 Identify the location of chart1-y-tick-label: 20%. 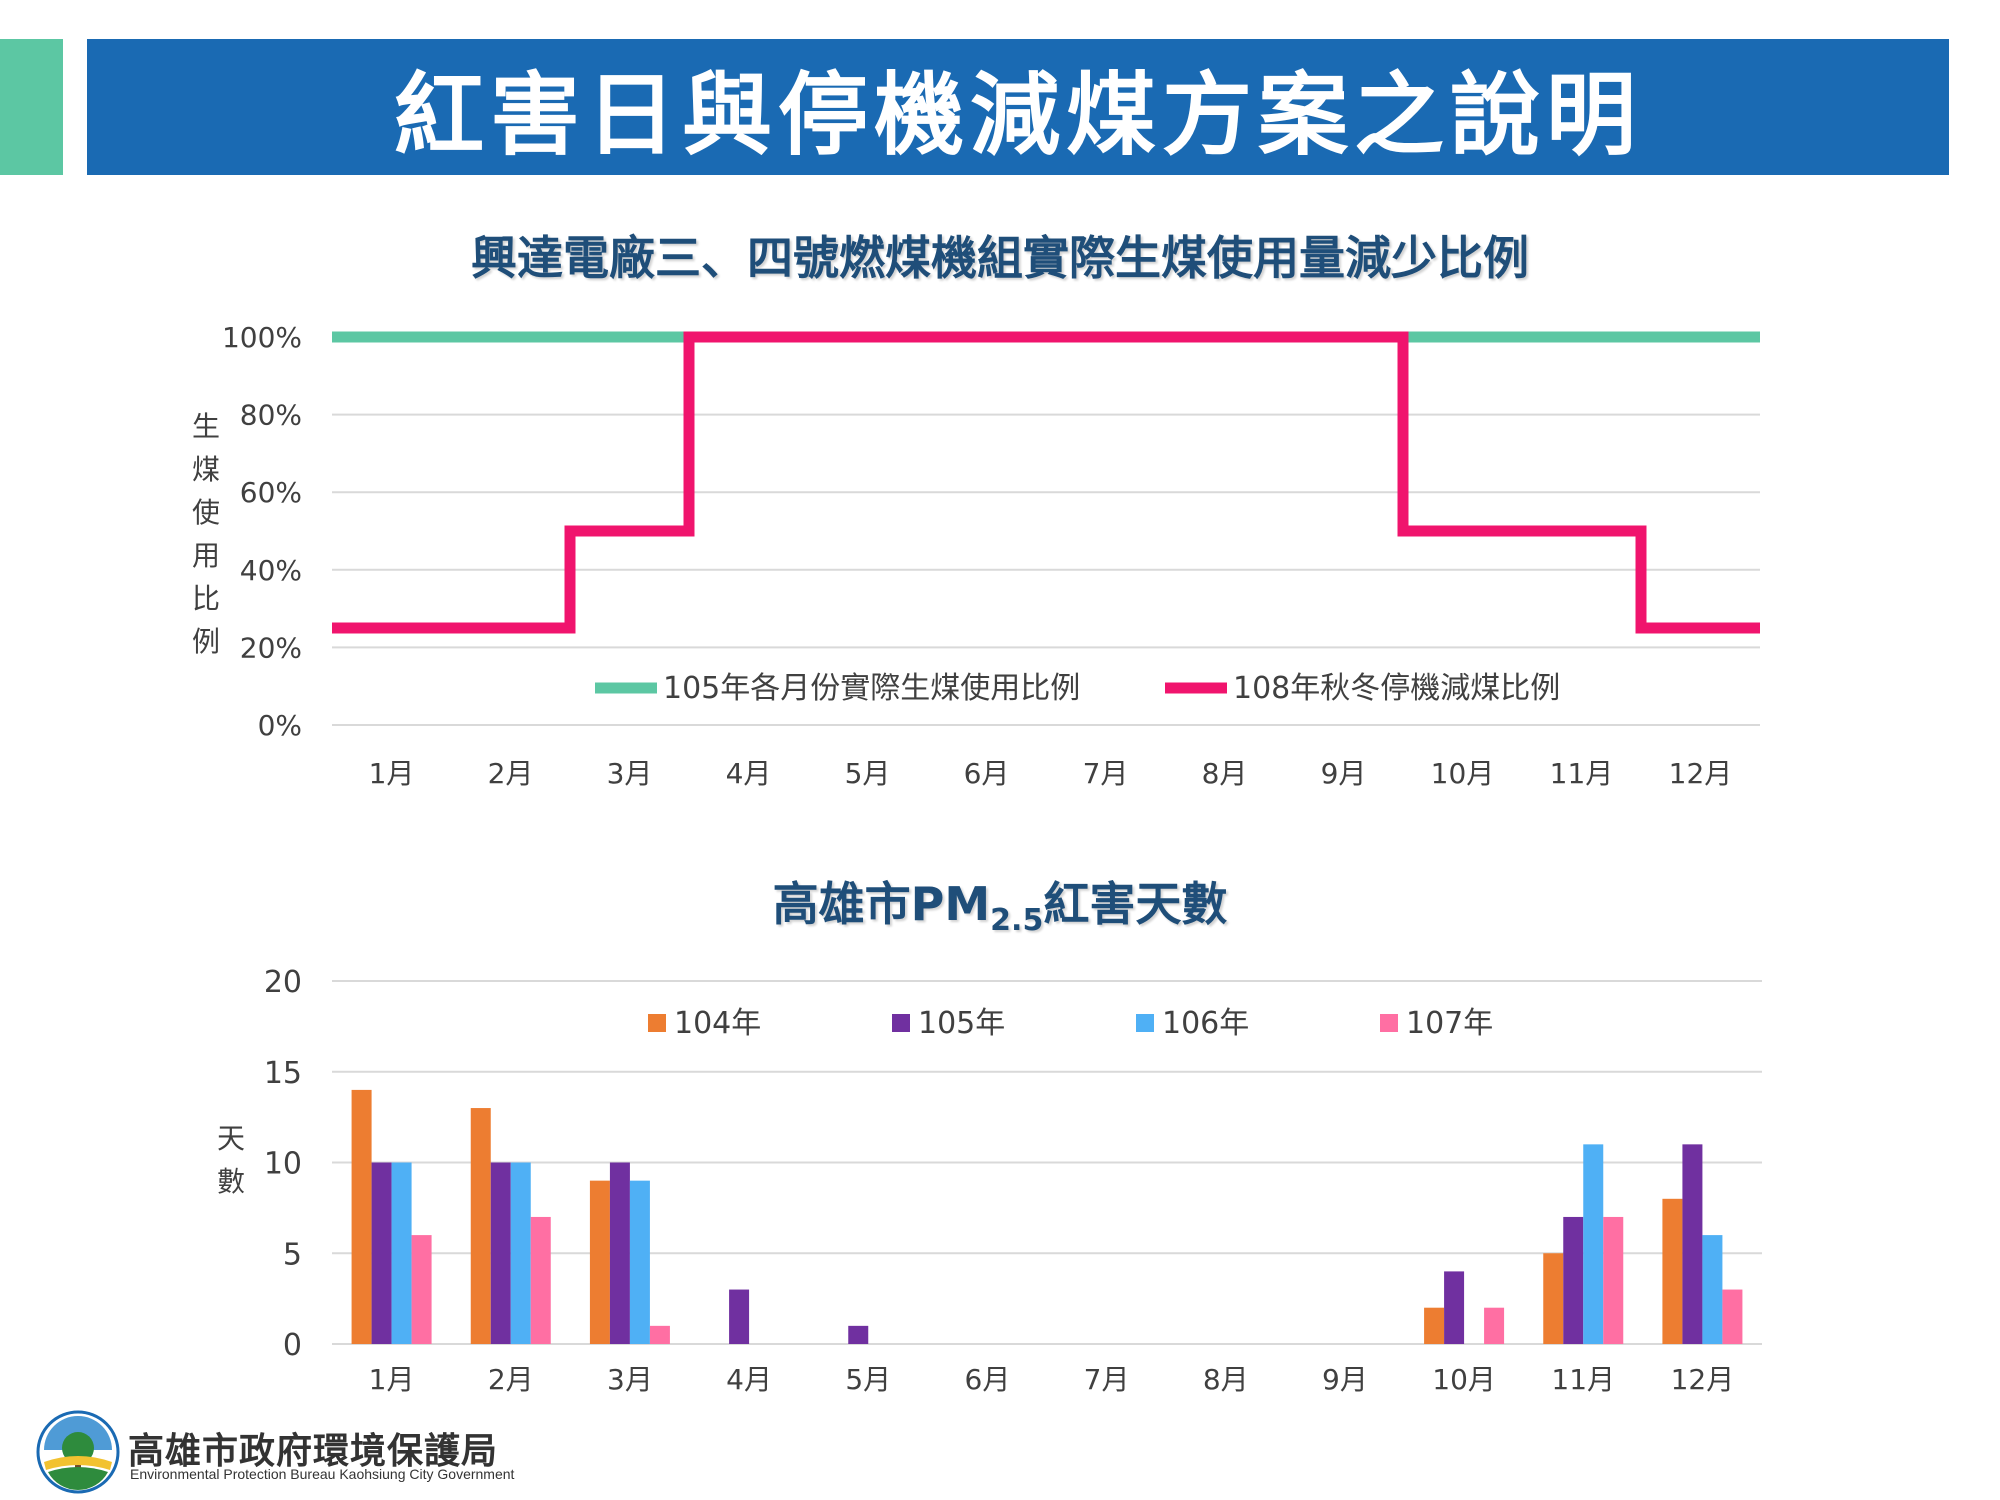
(271, 647).